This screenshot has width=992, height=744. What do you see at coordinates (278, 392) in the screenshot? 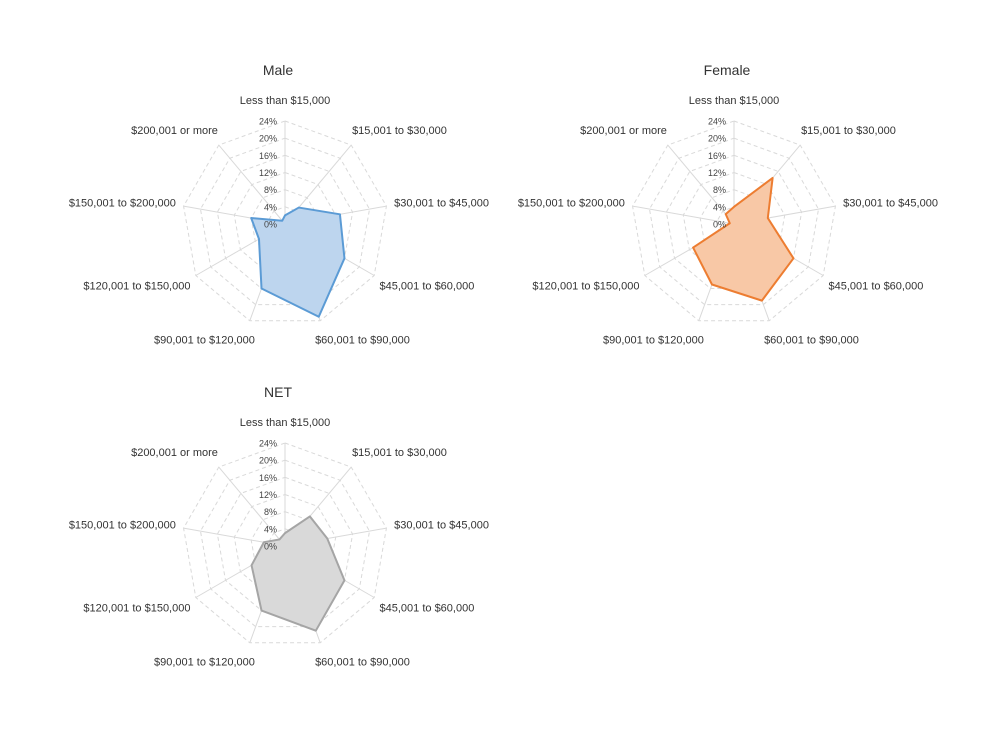
I see `chart-title: NET` at bounding box center [278, 392].